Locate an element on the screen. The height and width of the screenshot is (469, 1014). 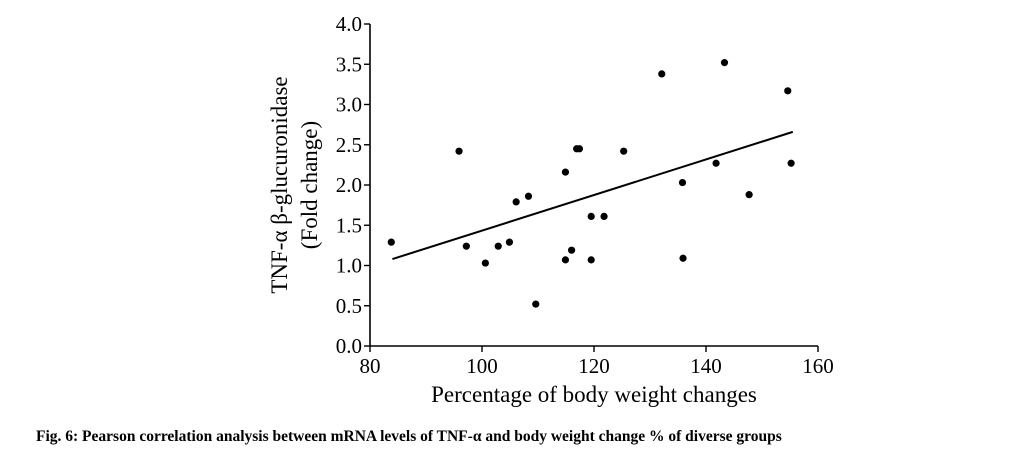
y-axis-title-line-2: (Fold change) is located at coordinates (309, 185).